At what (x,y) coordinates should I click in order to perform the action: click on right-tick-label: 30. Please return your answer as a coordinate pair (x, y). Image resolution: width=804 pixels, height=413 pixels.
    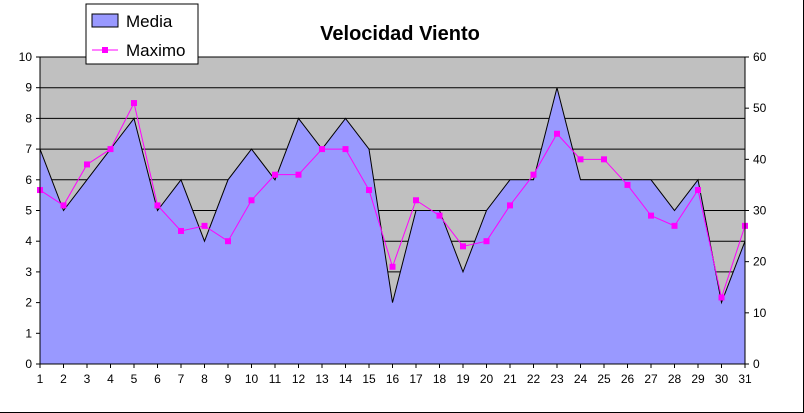
    Looking at the image, I should click on (760, 211).